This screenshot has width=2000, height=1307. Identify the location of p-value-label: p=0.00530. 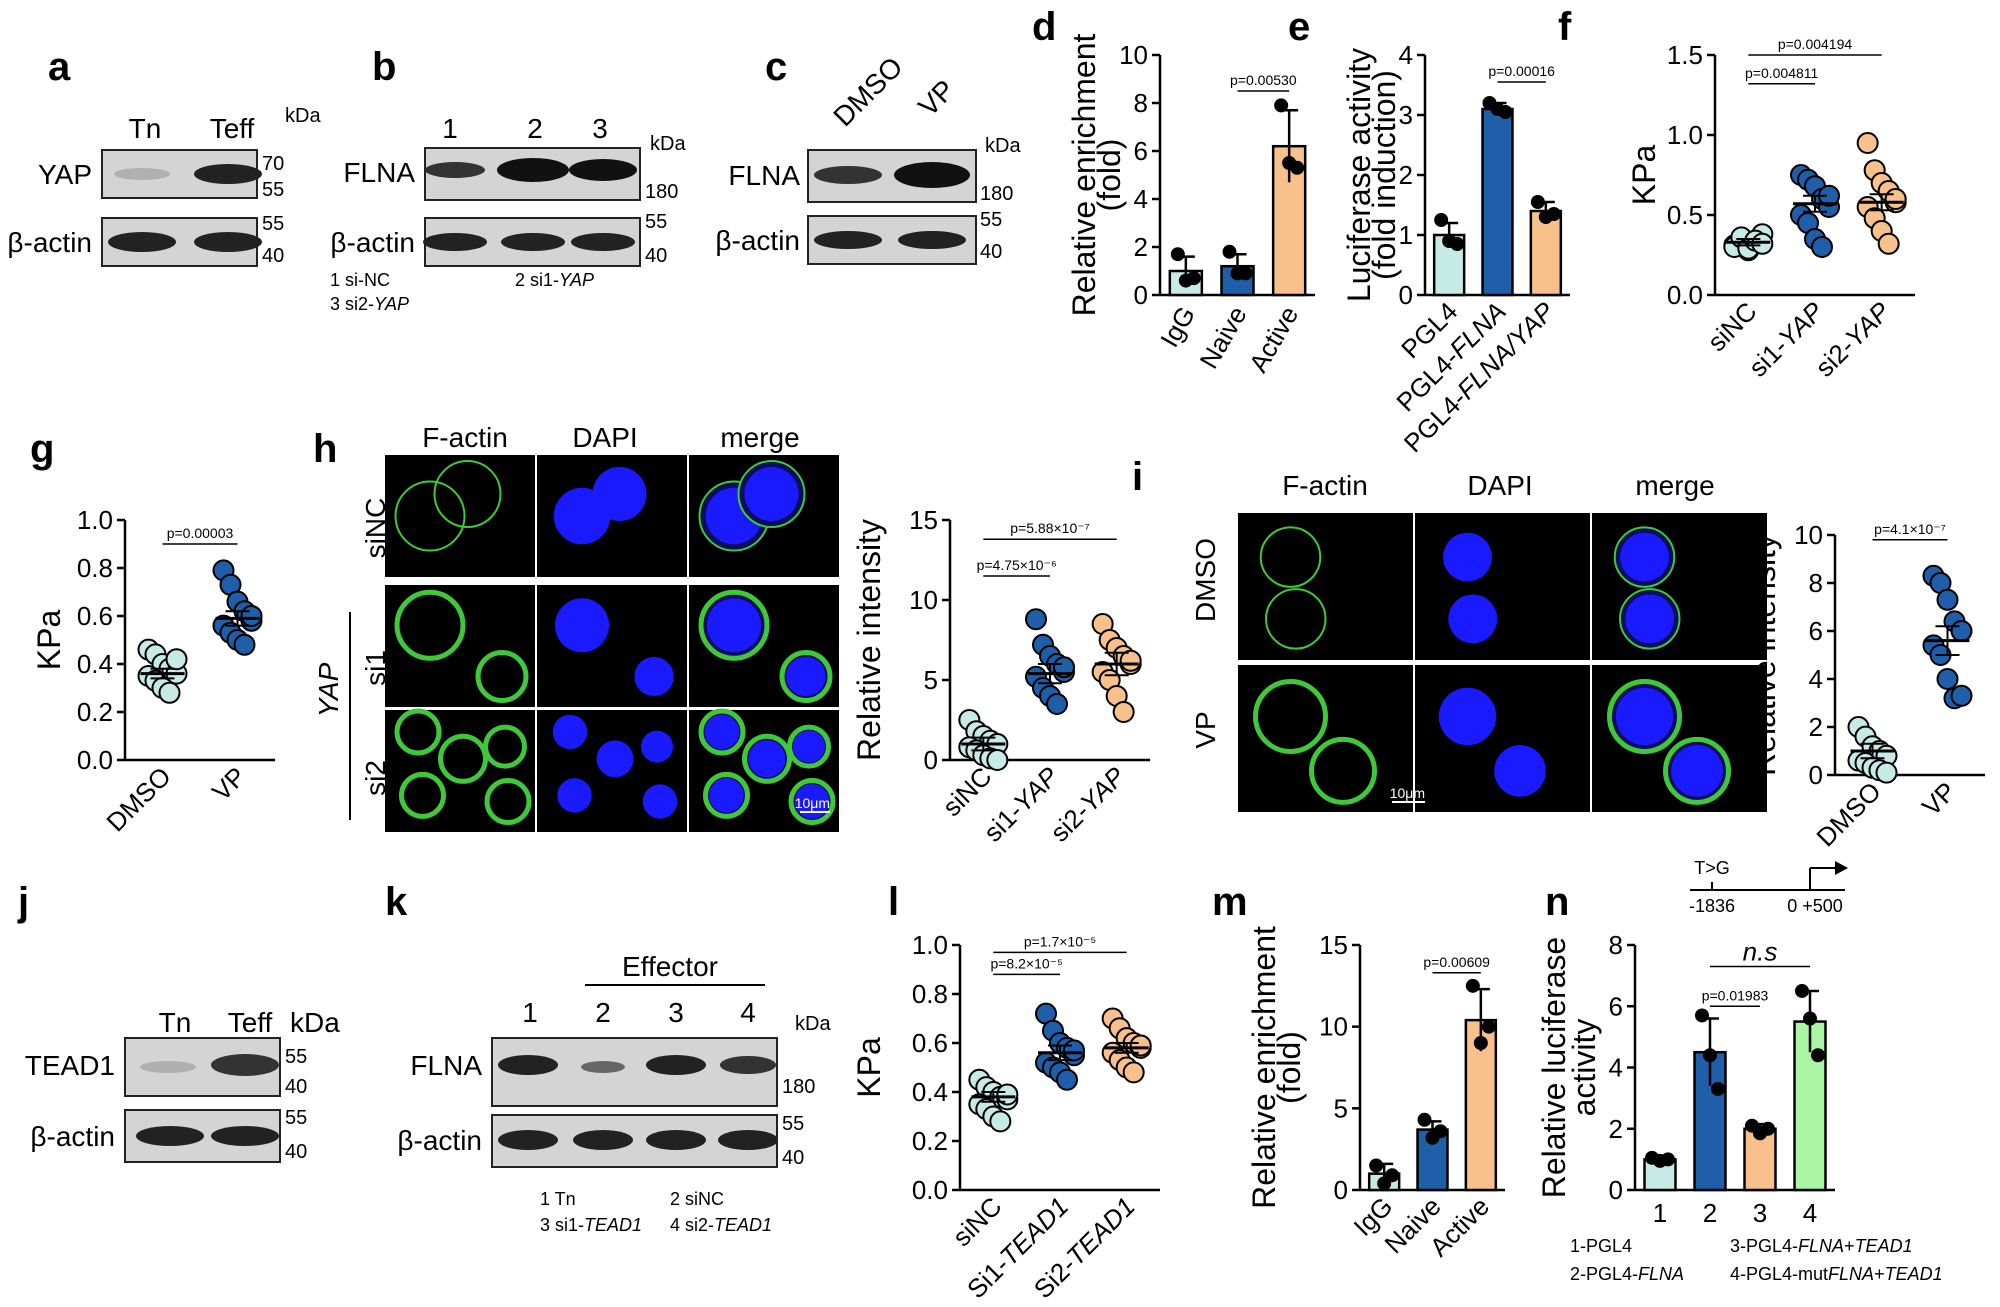
(1263, 80).